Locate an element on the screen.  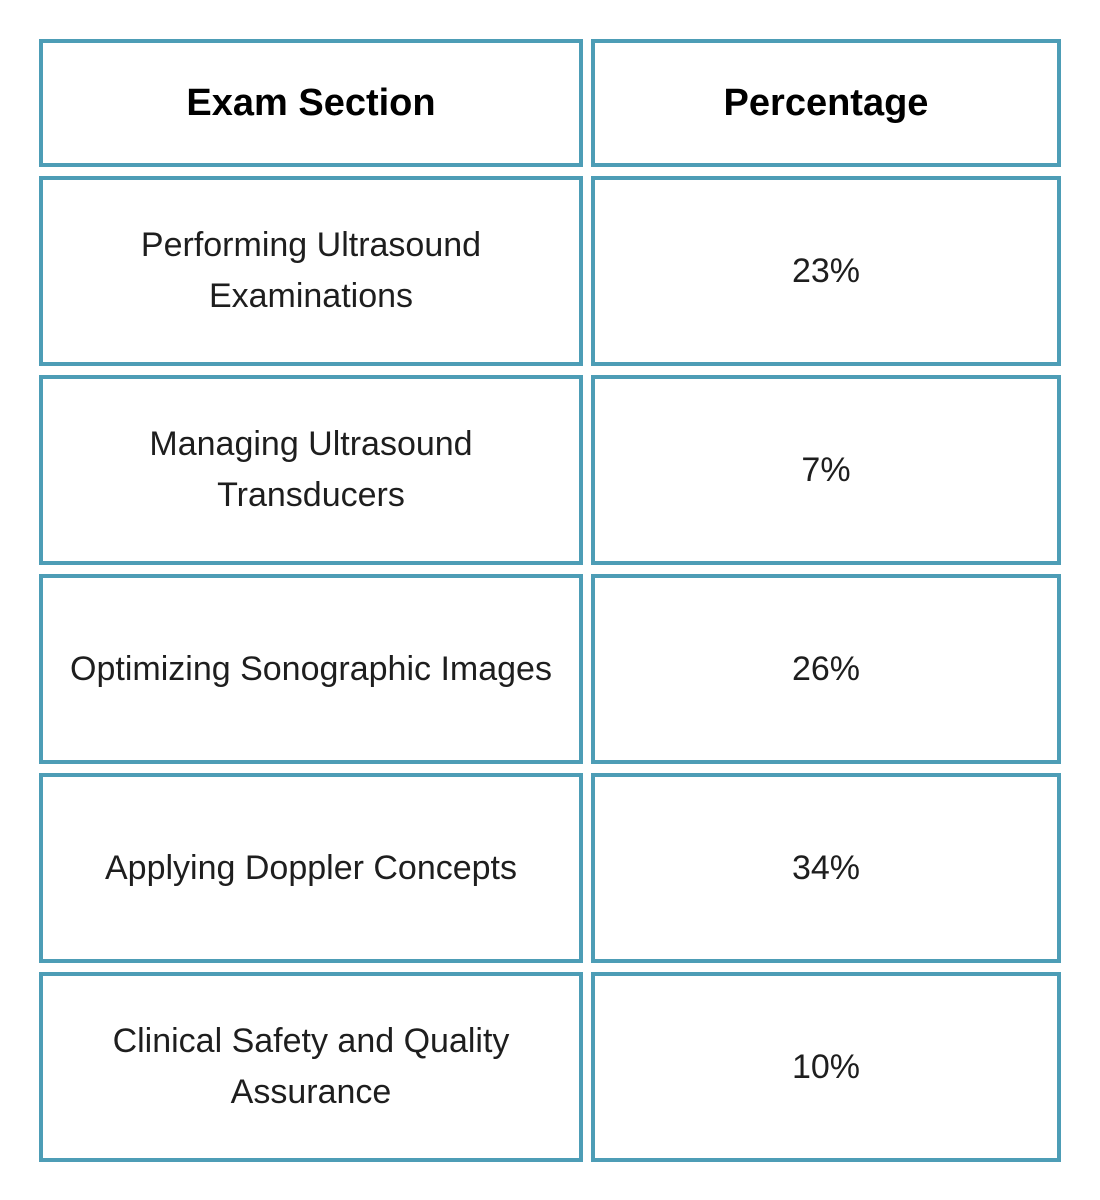
row-2-percentage-cell: 7% is located at coordinates (826, 470).